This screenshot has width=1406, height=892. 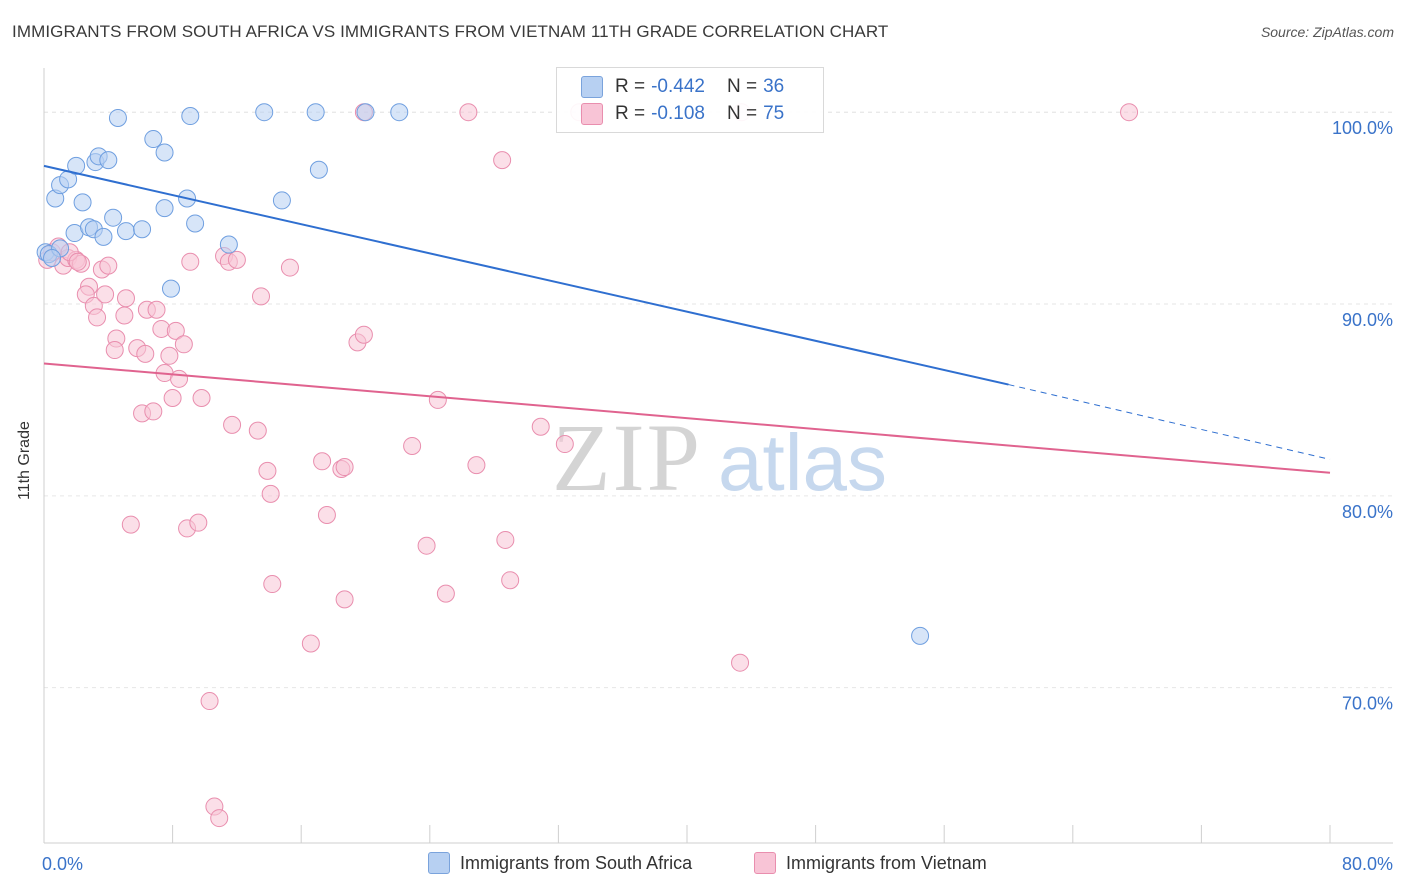 I want to click on stats-row-vietnam: R = -0.108 N = 75, so click(x=682, y=114).